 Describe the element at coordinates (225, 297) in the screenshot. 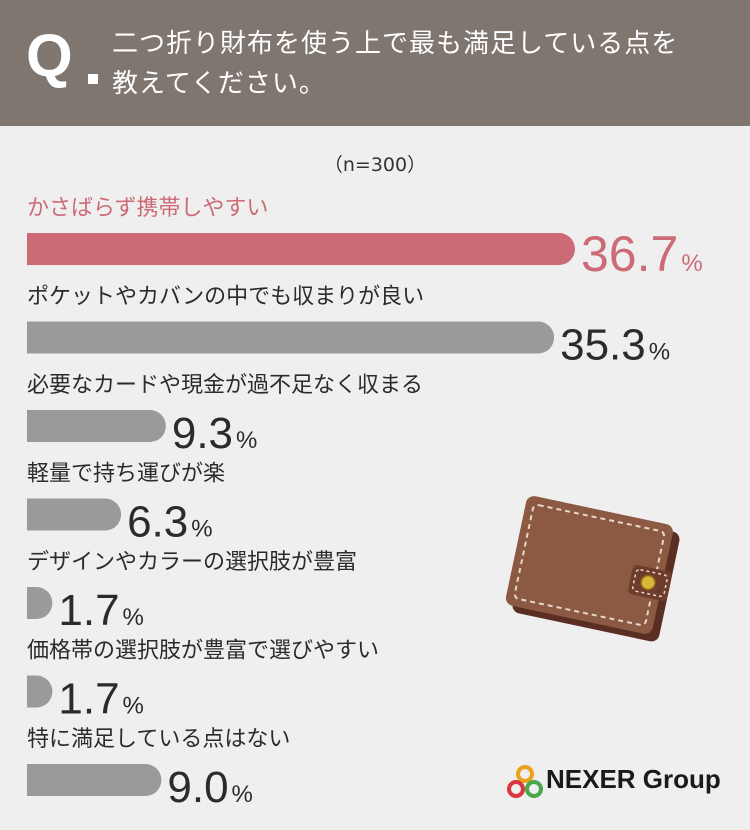

I see `category-label: ポケットやカバンの中でも収まりが良い` at that location.